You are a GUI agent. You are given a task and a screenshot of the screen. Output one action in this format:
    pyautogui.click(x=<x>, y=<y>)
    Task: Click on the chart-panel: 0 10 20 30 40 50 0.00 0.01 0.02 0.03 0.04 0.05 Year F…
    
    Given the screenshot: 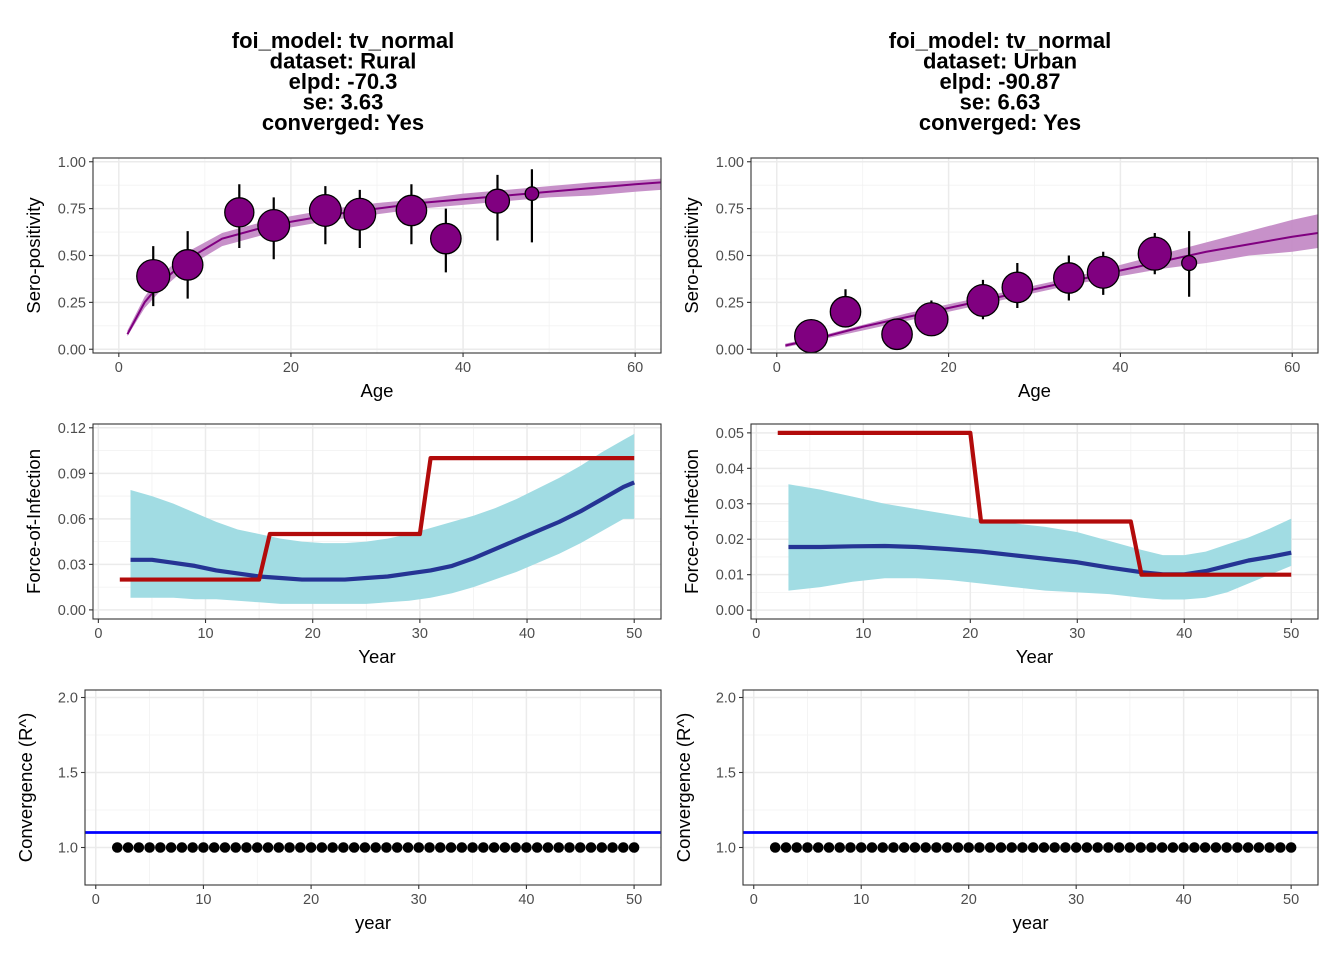 What is the action you would take?
    pyautogui.click(x=1000, y=545)
    